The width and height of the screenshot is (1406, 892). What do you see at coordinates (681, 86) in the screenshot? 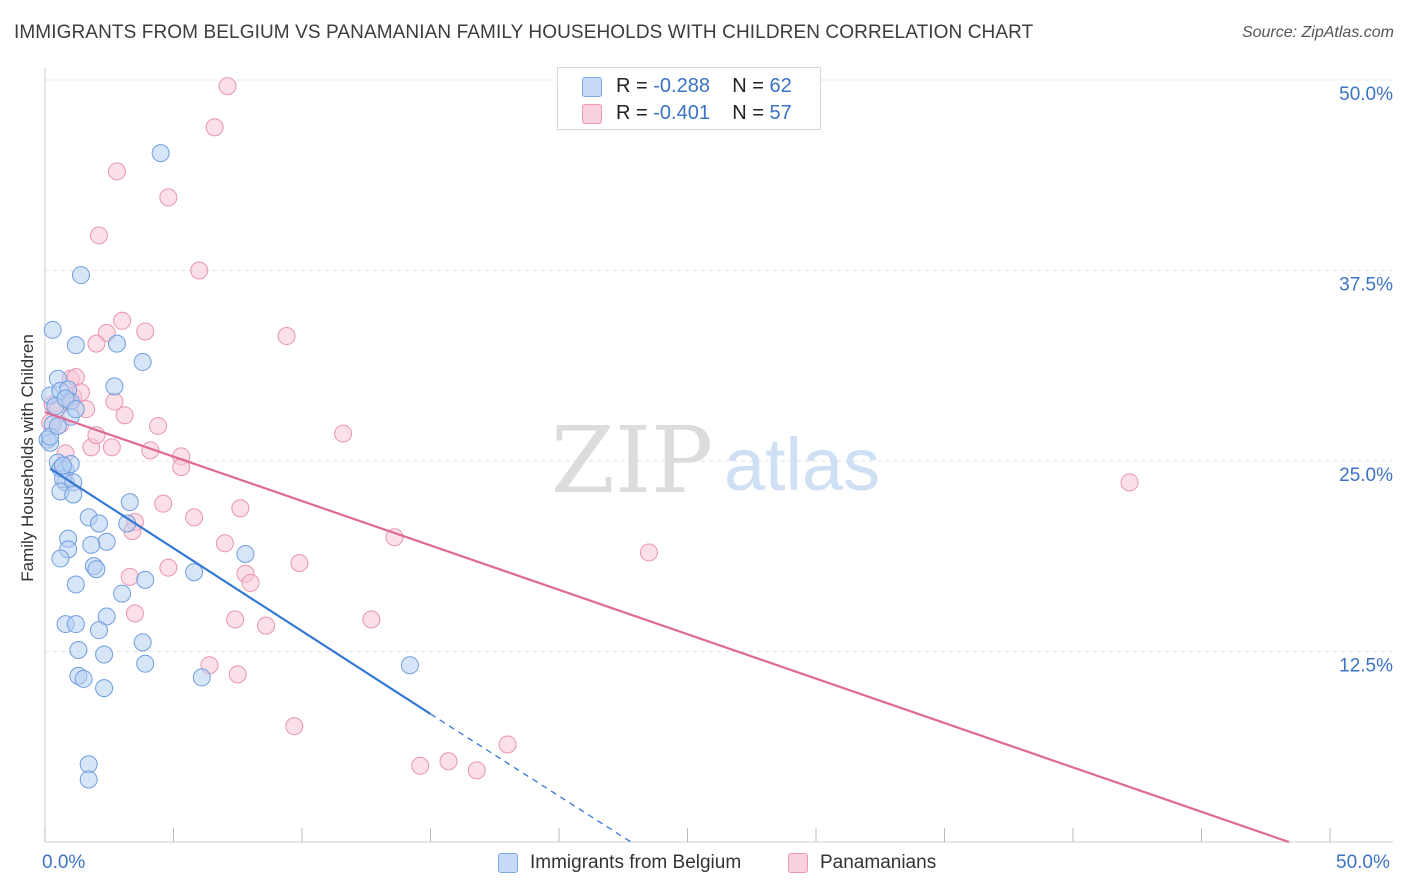
I see `legend-r-value: -0.288` at bounding box center [681, 86].